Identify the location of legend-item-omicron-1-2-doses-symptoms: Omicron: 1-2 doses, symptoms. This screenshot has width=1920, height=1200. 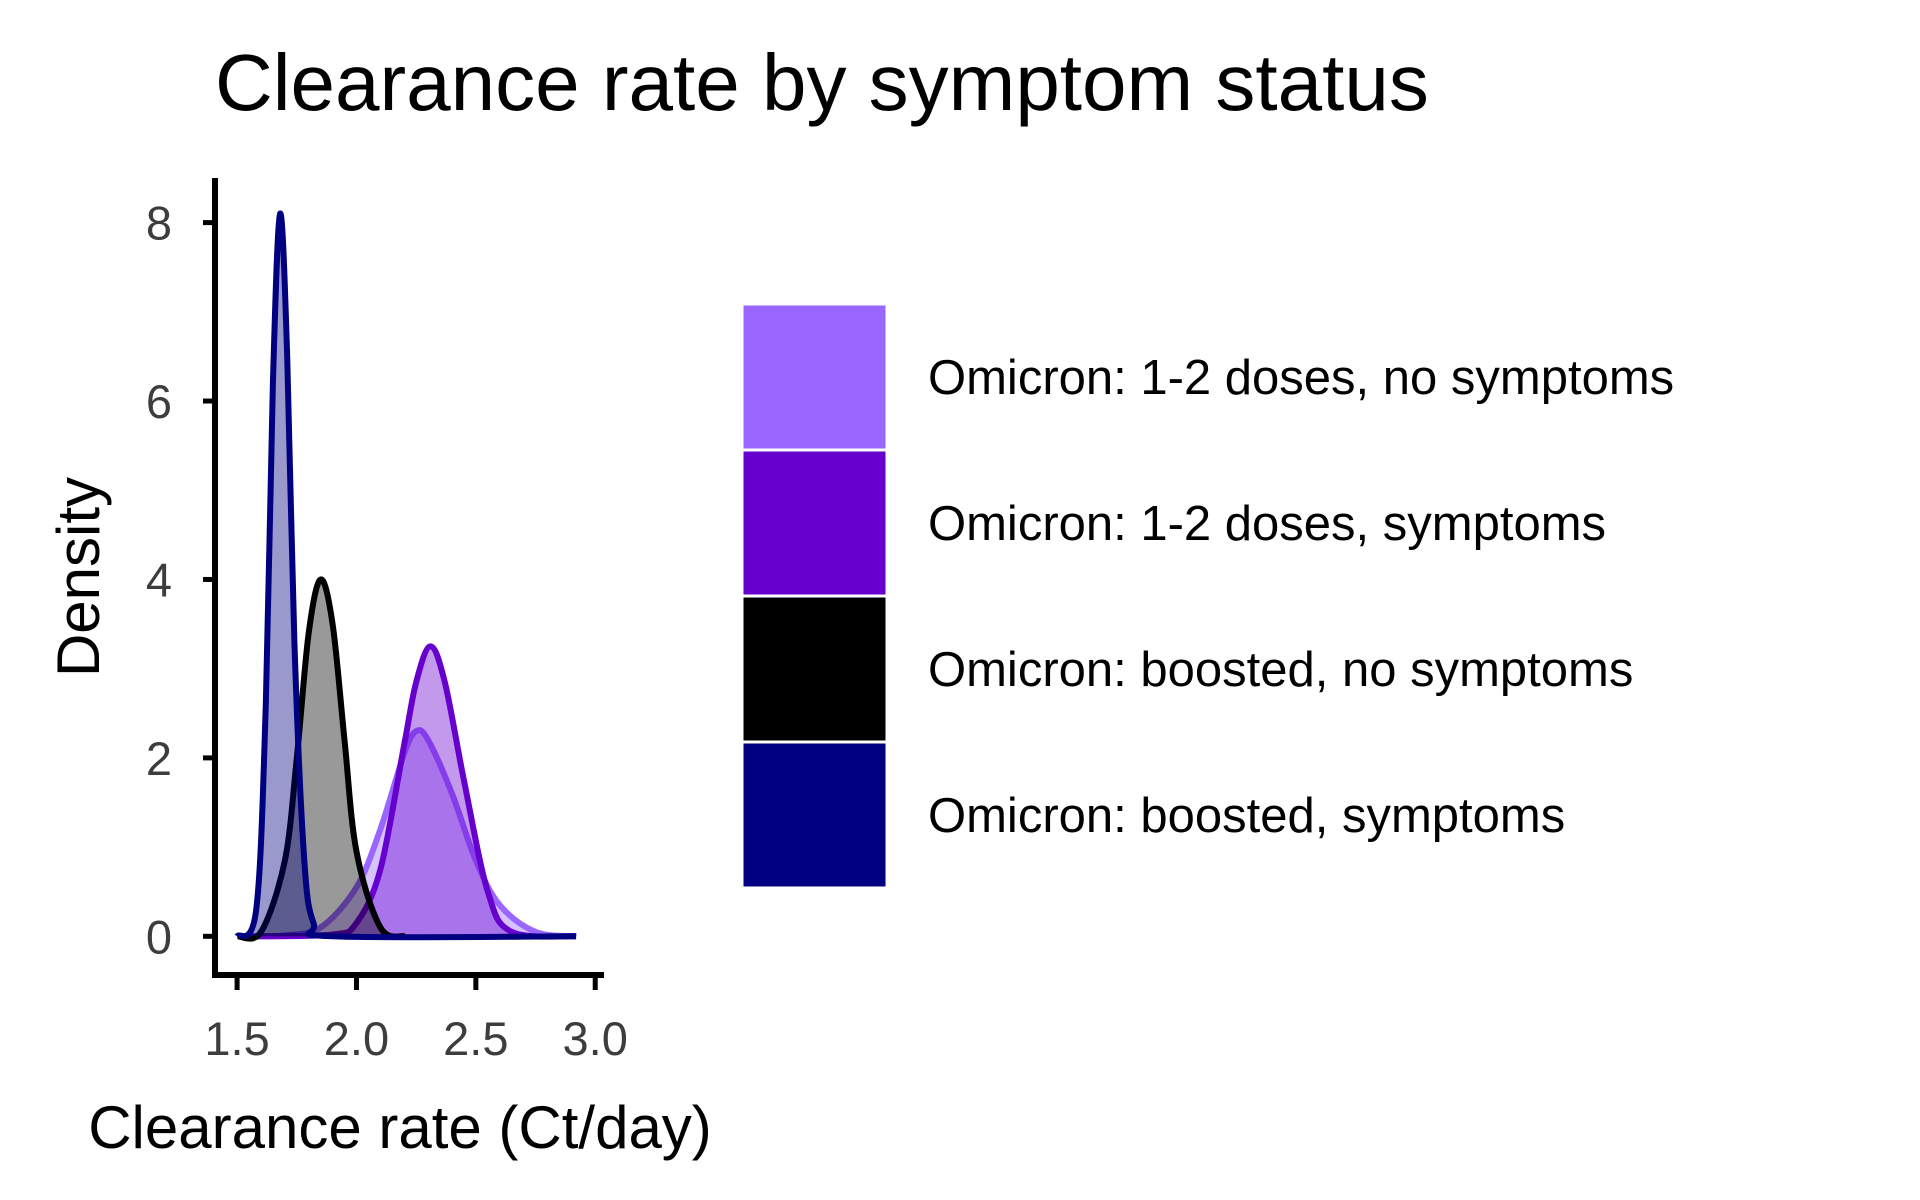
(1173, 523).